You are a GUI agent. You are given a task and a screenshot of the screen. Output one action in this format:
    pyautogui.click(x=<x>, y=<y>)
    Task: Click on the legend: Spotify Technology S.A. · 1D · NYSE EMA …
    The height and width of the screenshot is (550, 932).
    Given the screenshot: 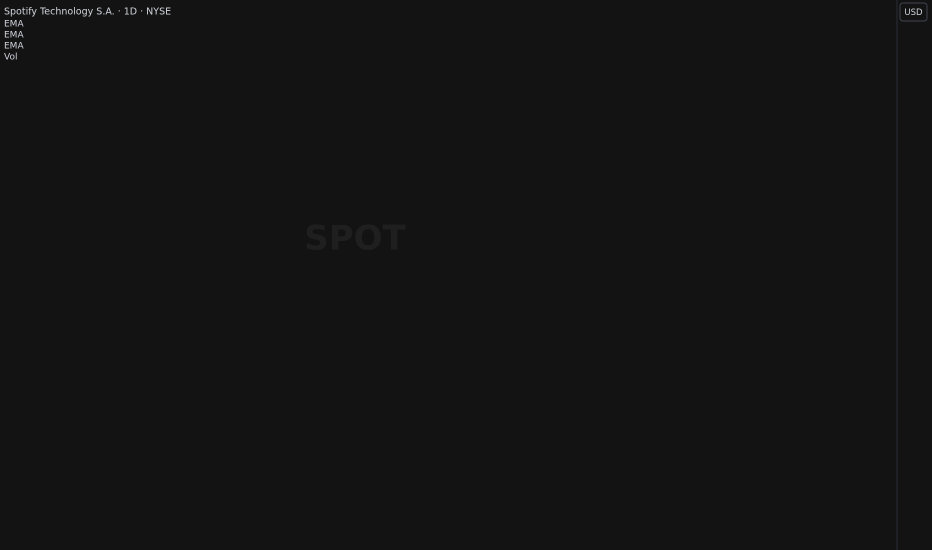 What is the action you would take?
    pyautogui.click(x=87, y=35)
    